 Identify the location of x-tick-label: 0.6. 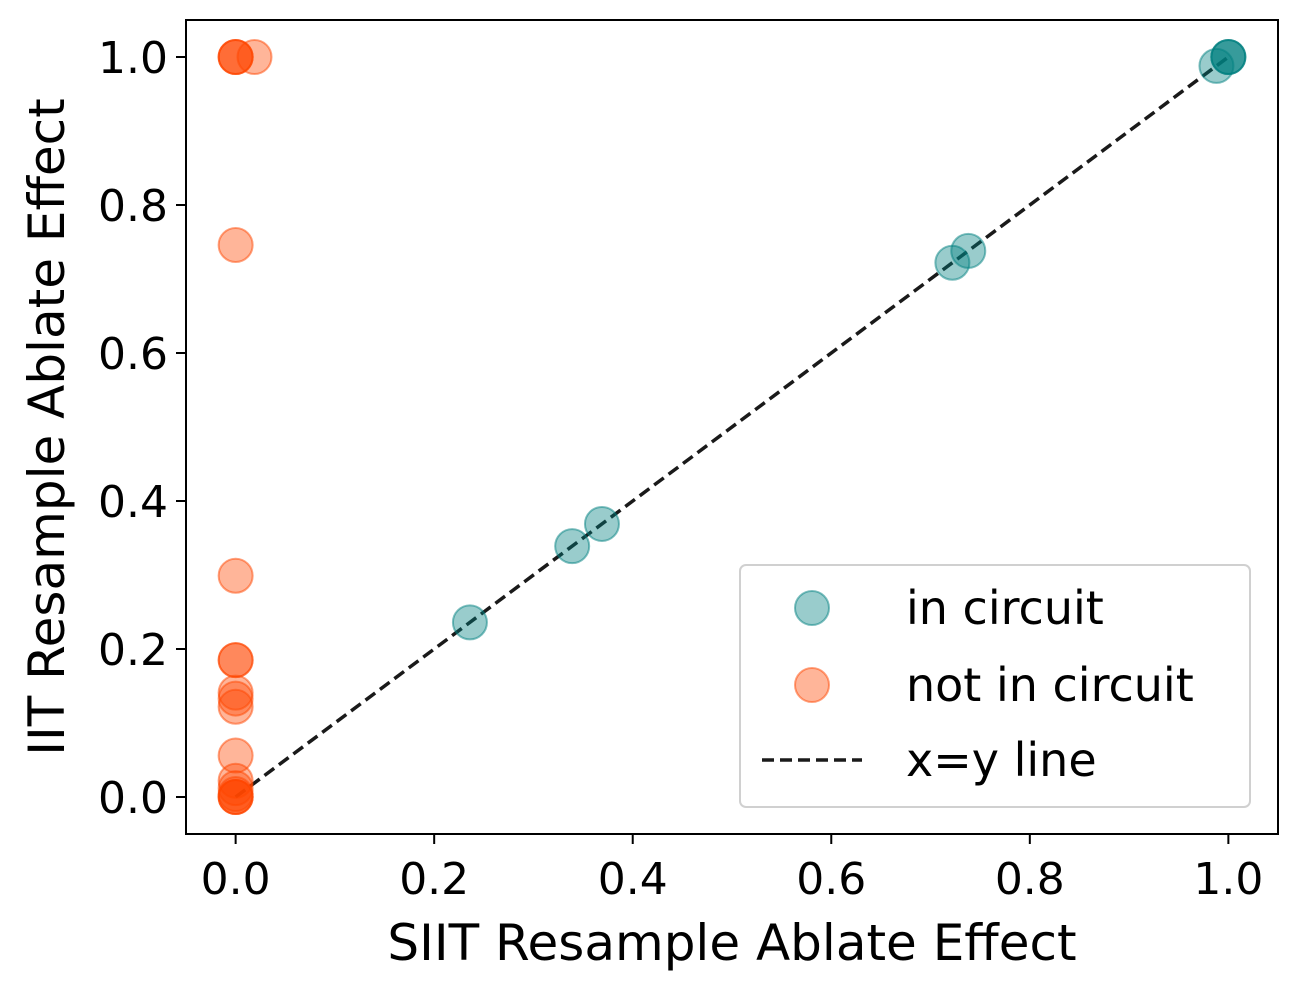
(831, 879).